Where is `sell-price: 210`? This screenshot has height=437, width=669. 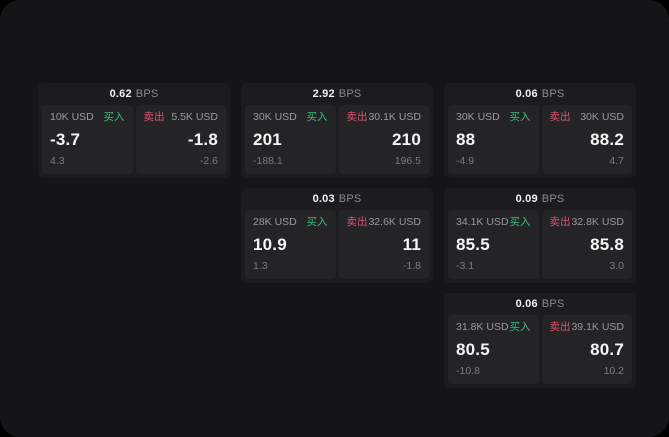
sell-price: 210 is located at coordinates (406, 139).